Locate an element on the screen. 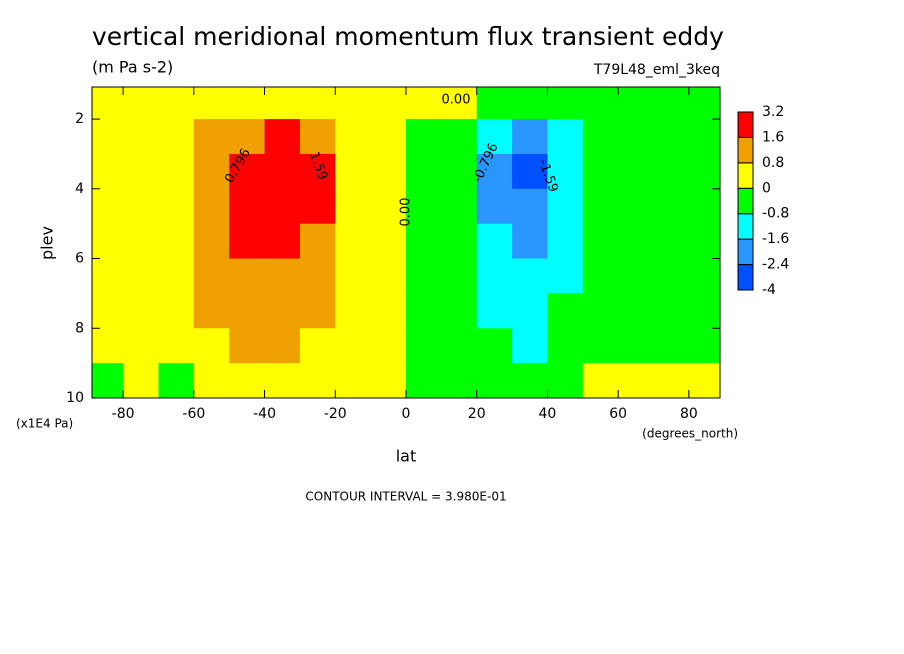  colorbar-label: 0 is located at coordinates (766, 188).